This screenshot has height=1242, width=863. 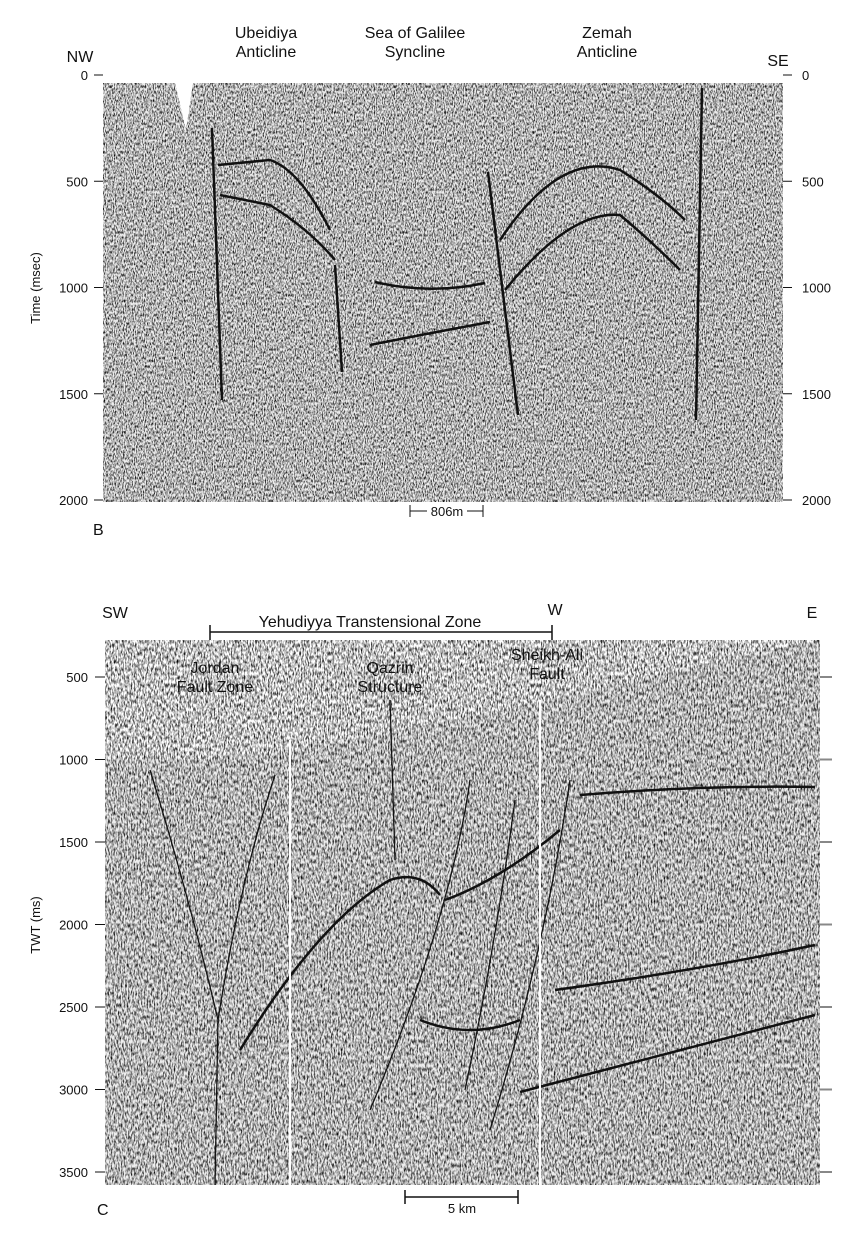 I want to click on y-axis-title: TWT (ms), so click(x=35, y=925).